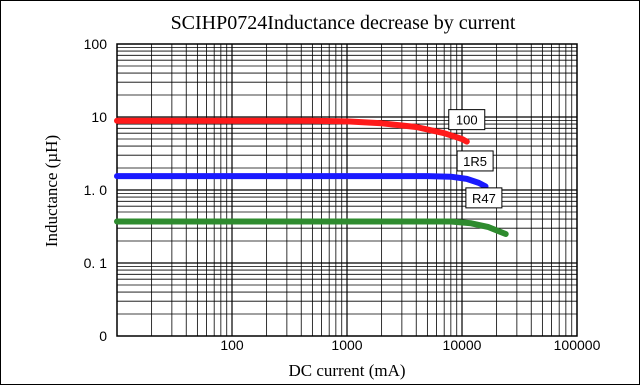 The height and width of the screenshot is (385, 640). I want to click on y-tick-label: 100, so click(96, 44).